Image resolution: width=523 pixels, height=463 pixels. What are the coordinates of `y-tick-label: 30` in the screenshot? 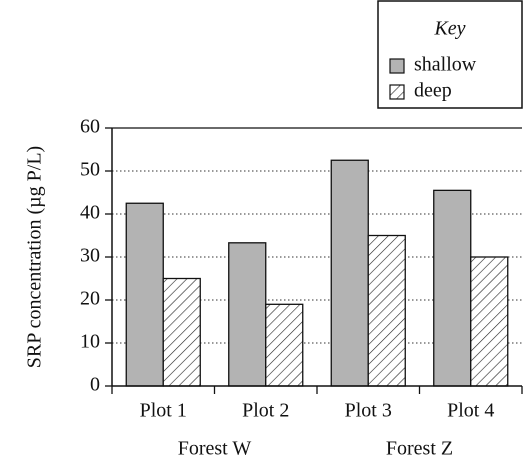 It's located at (90, 256).